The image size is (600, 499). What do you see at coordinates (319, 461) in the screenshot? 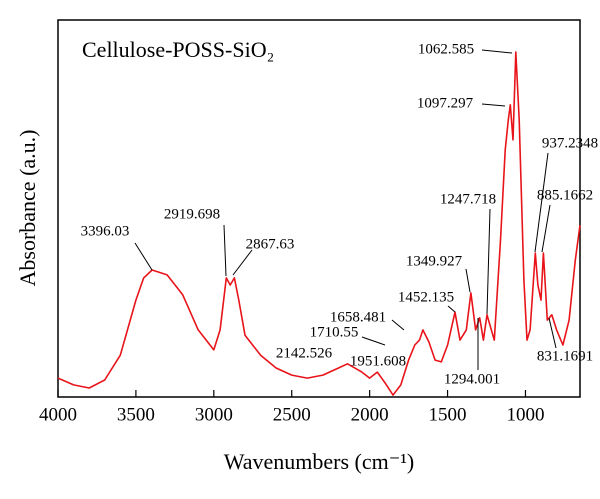
I see `x-axis-label: Wavenumbers (cm⁻¹)` at bounding box center [319, 461].